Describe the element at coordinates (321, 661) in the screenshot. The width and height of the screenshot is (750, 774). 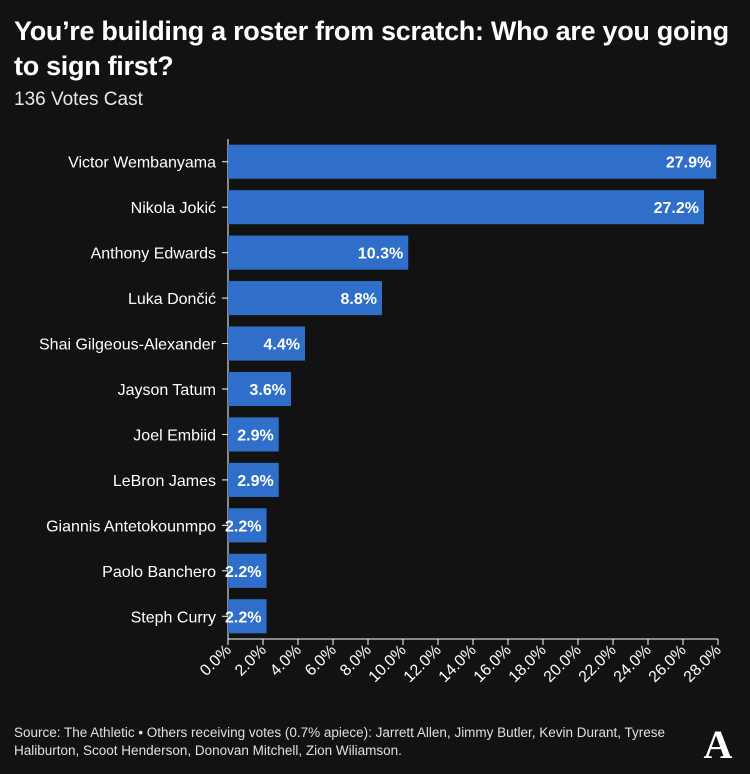
I see `x-tick-label-3: 6.0%` at that location.